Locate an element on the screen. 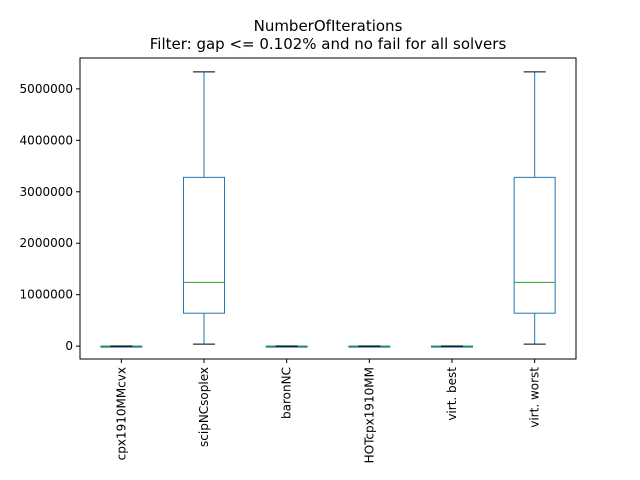 This screenshot has height=480, width=640. box-scipncsoplex is located at coordinates (204, 208).